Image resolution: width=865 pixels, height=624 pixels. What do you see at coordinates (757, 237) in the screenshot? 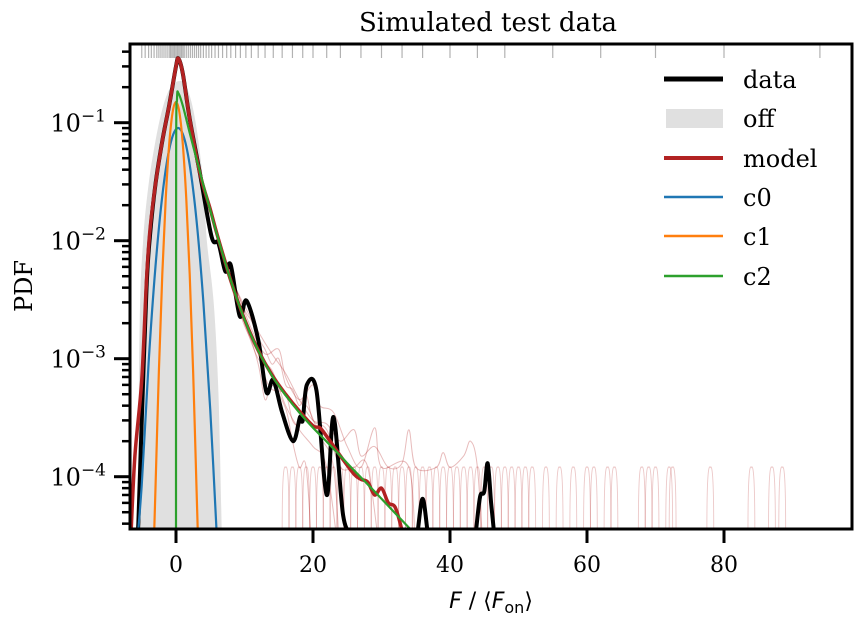
I see `legend-label-c1: c1` at bounding box center [757, 237].